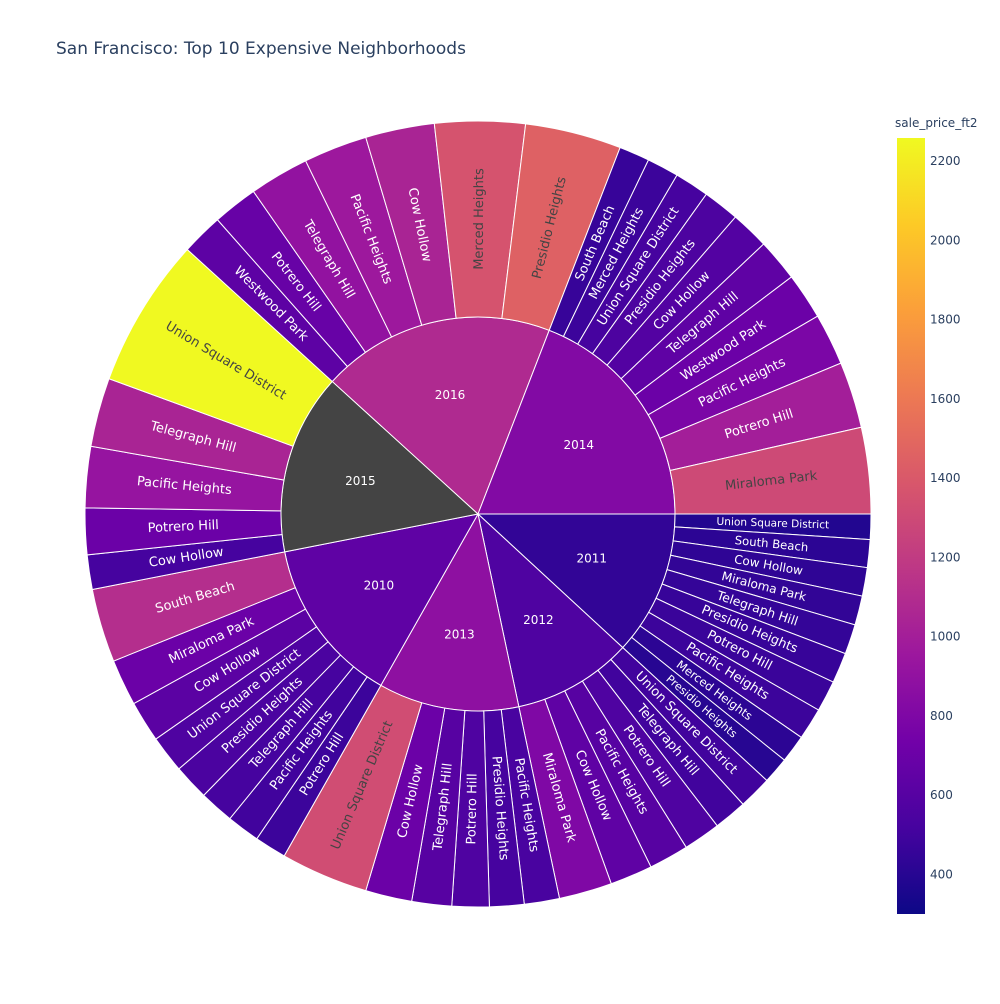 This screenshot has width=1000, height=1004. What do you see at coordinates (591, 558) in the screenshot?
I see `year-label-2011: 2011` at bounding box center [591, 558].